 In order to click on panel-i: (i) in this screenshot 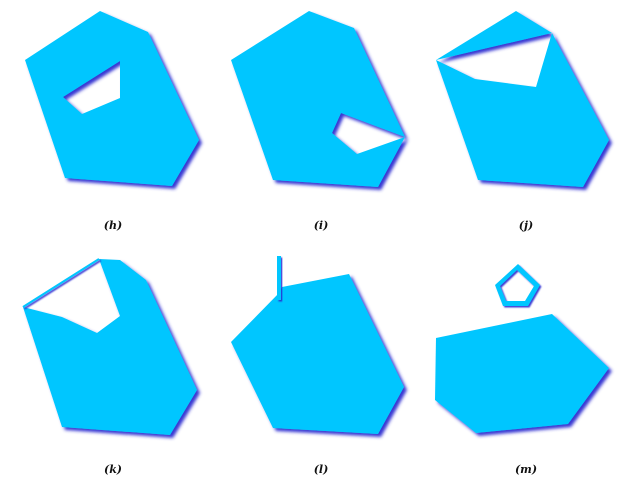, I will do `click(318, 121)`.